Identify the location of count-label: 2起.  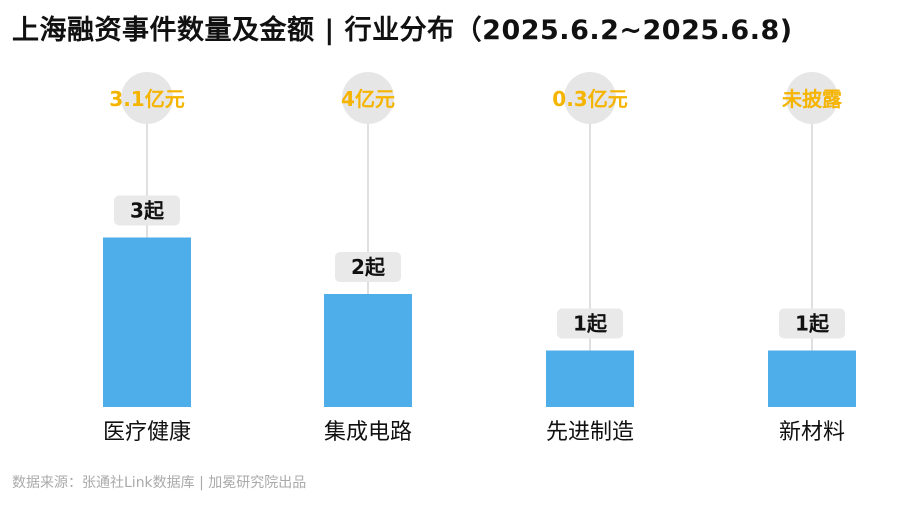
(368, 267).